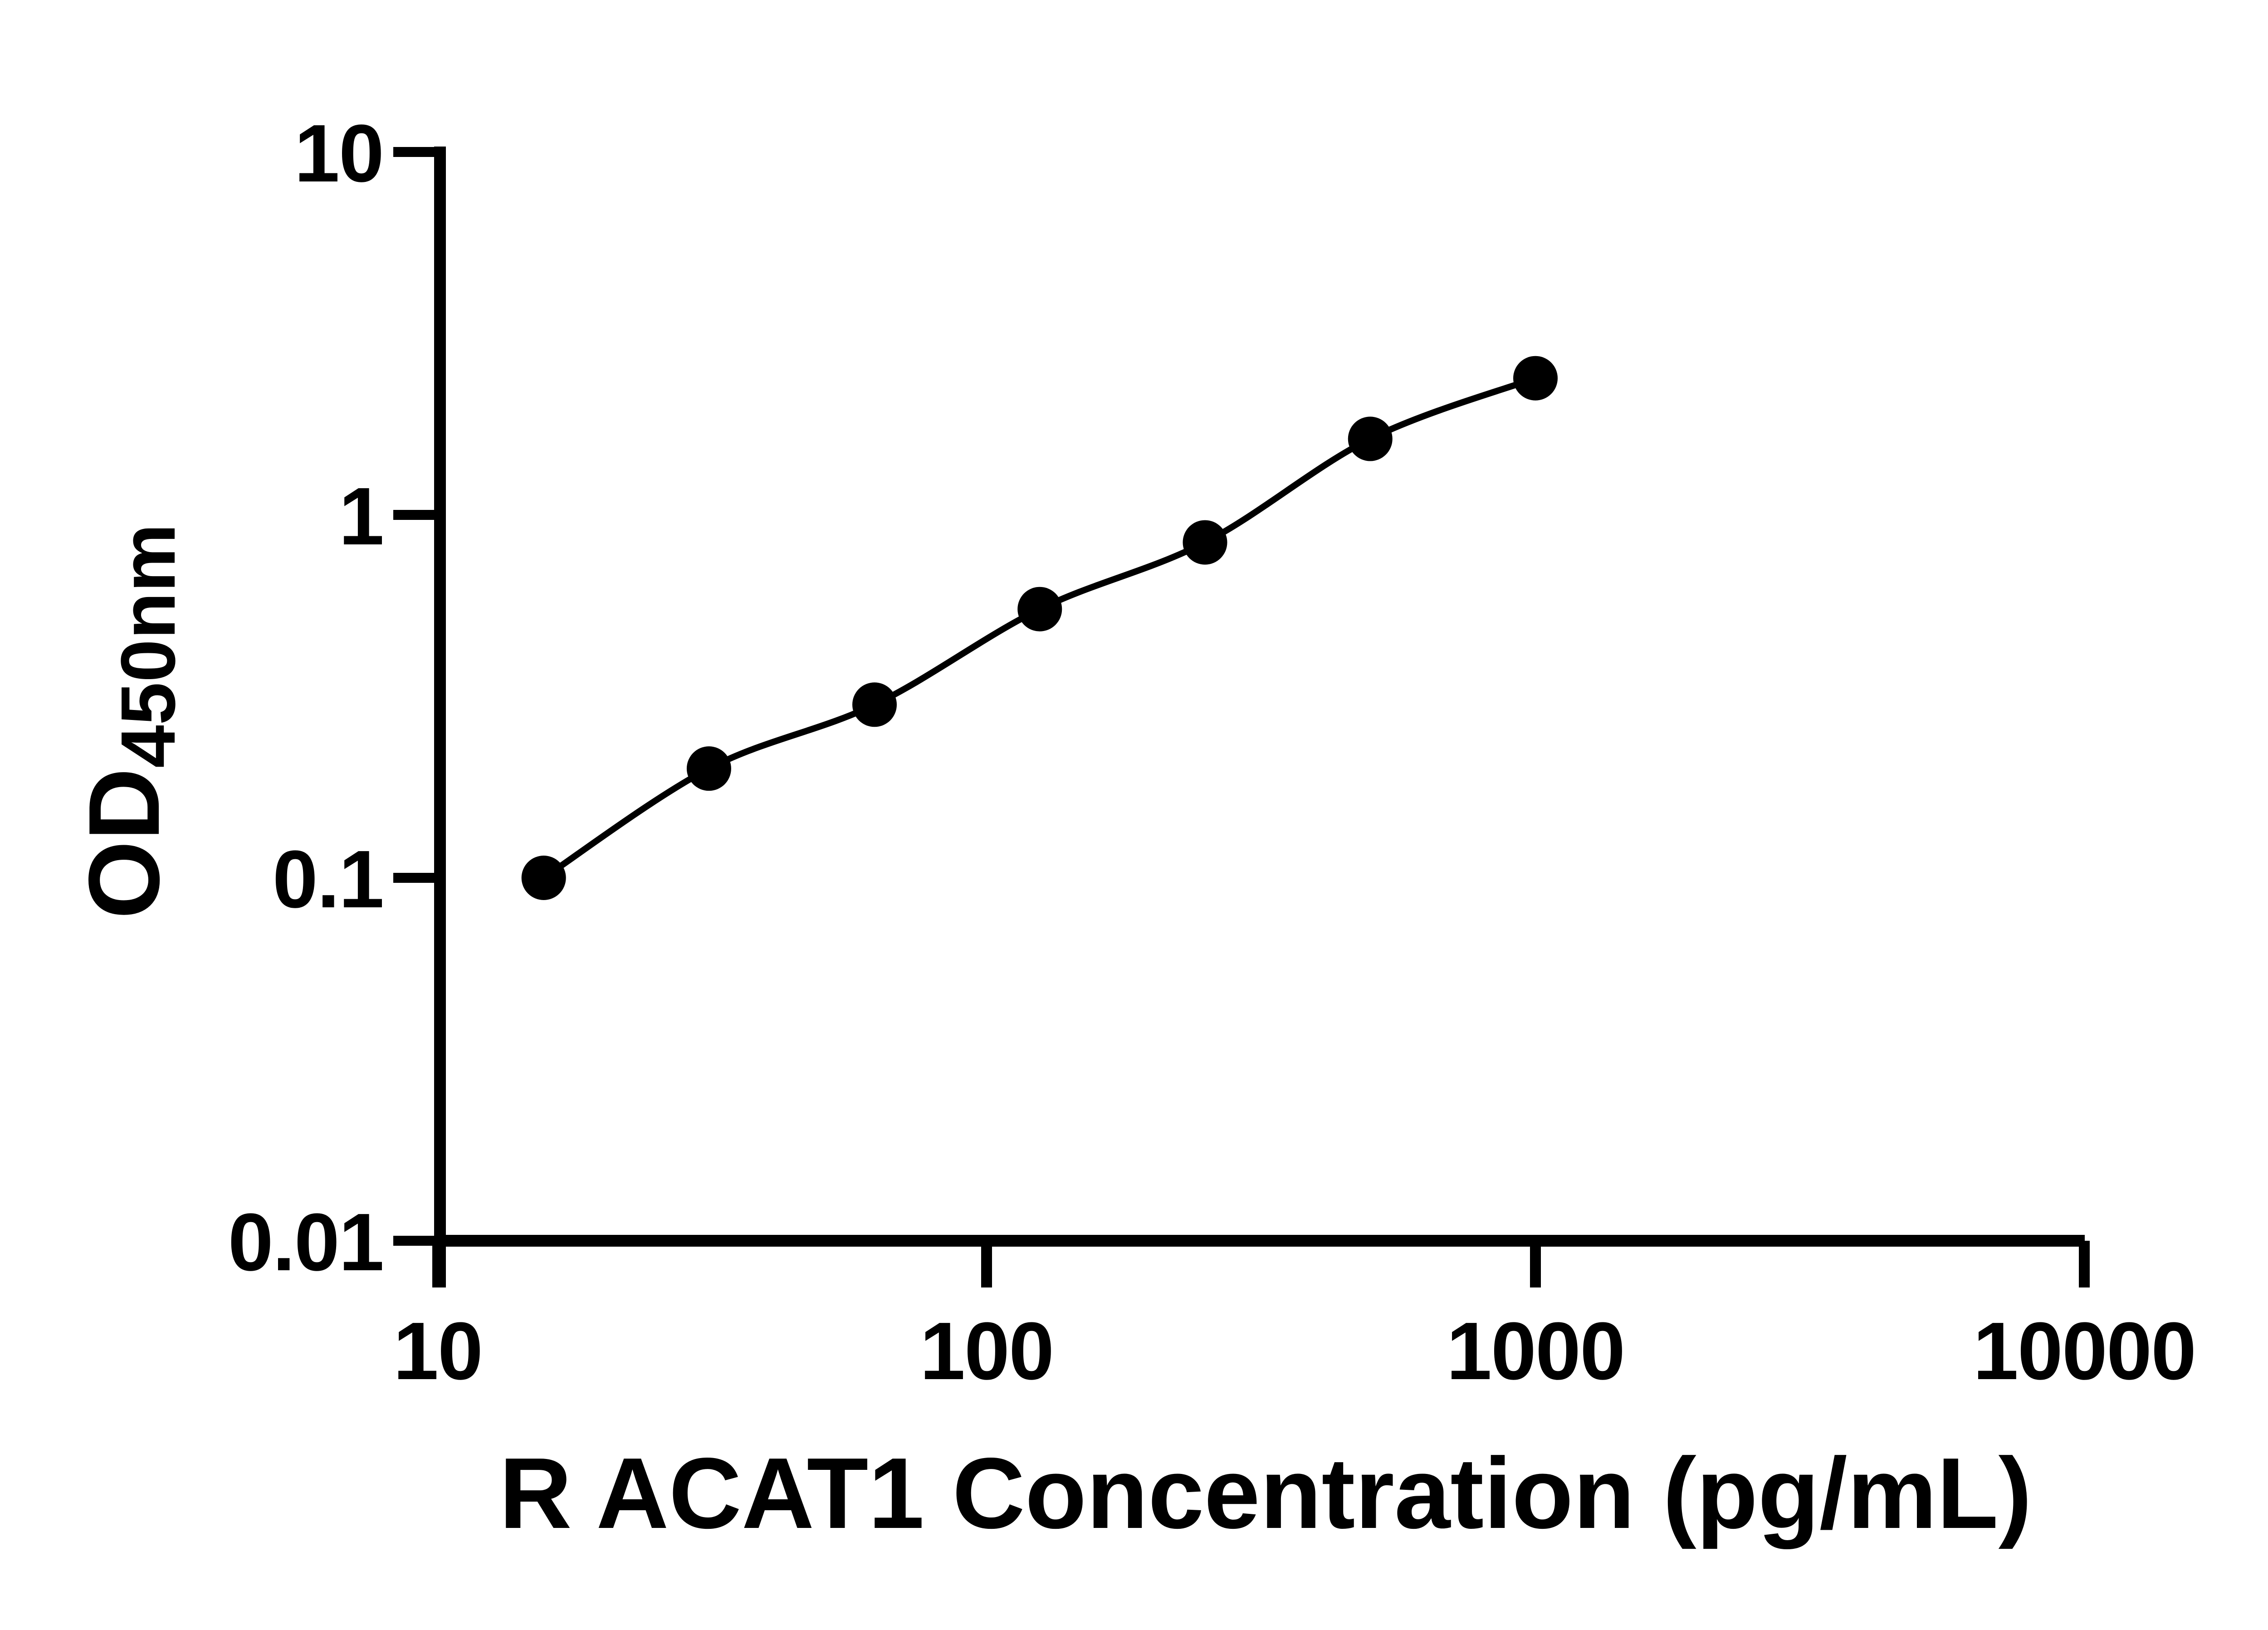  Describe the element at coordinates (986, 1351) in the screenshot. I see `x-tick-label: 100` at that location.